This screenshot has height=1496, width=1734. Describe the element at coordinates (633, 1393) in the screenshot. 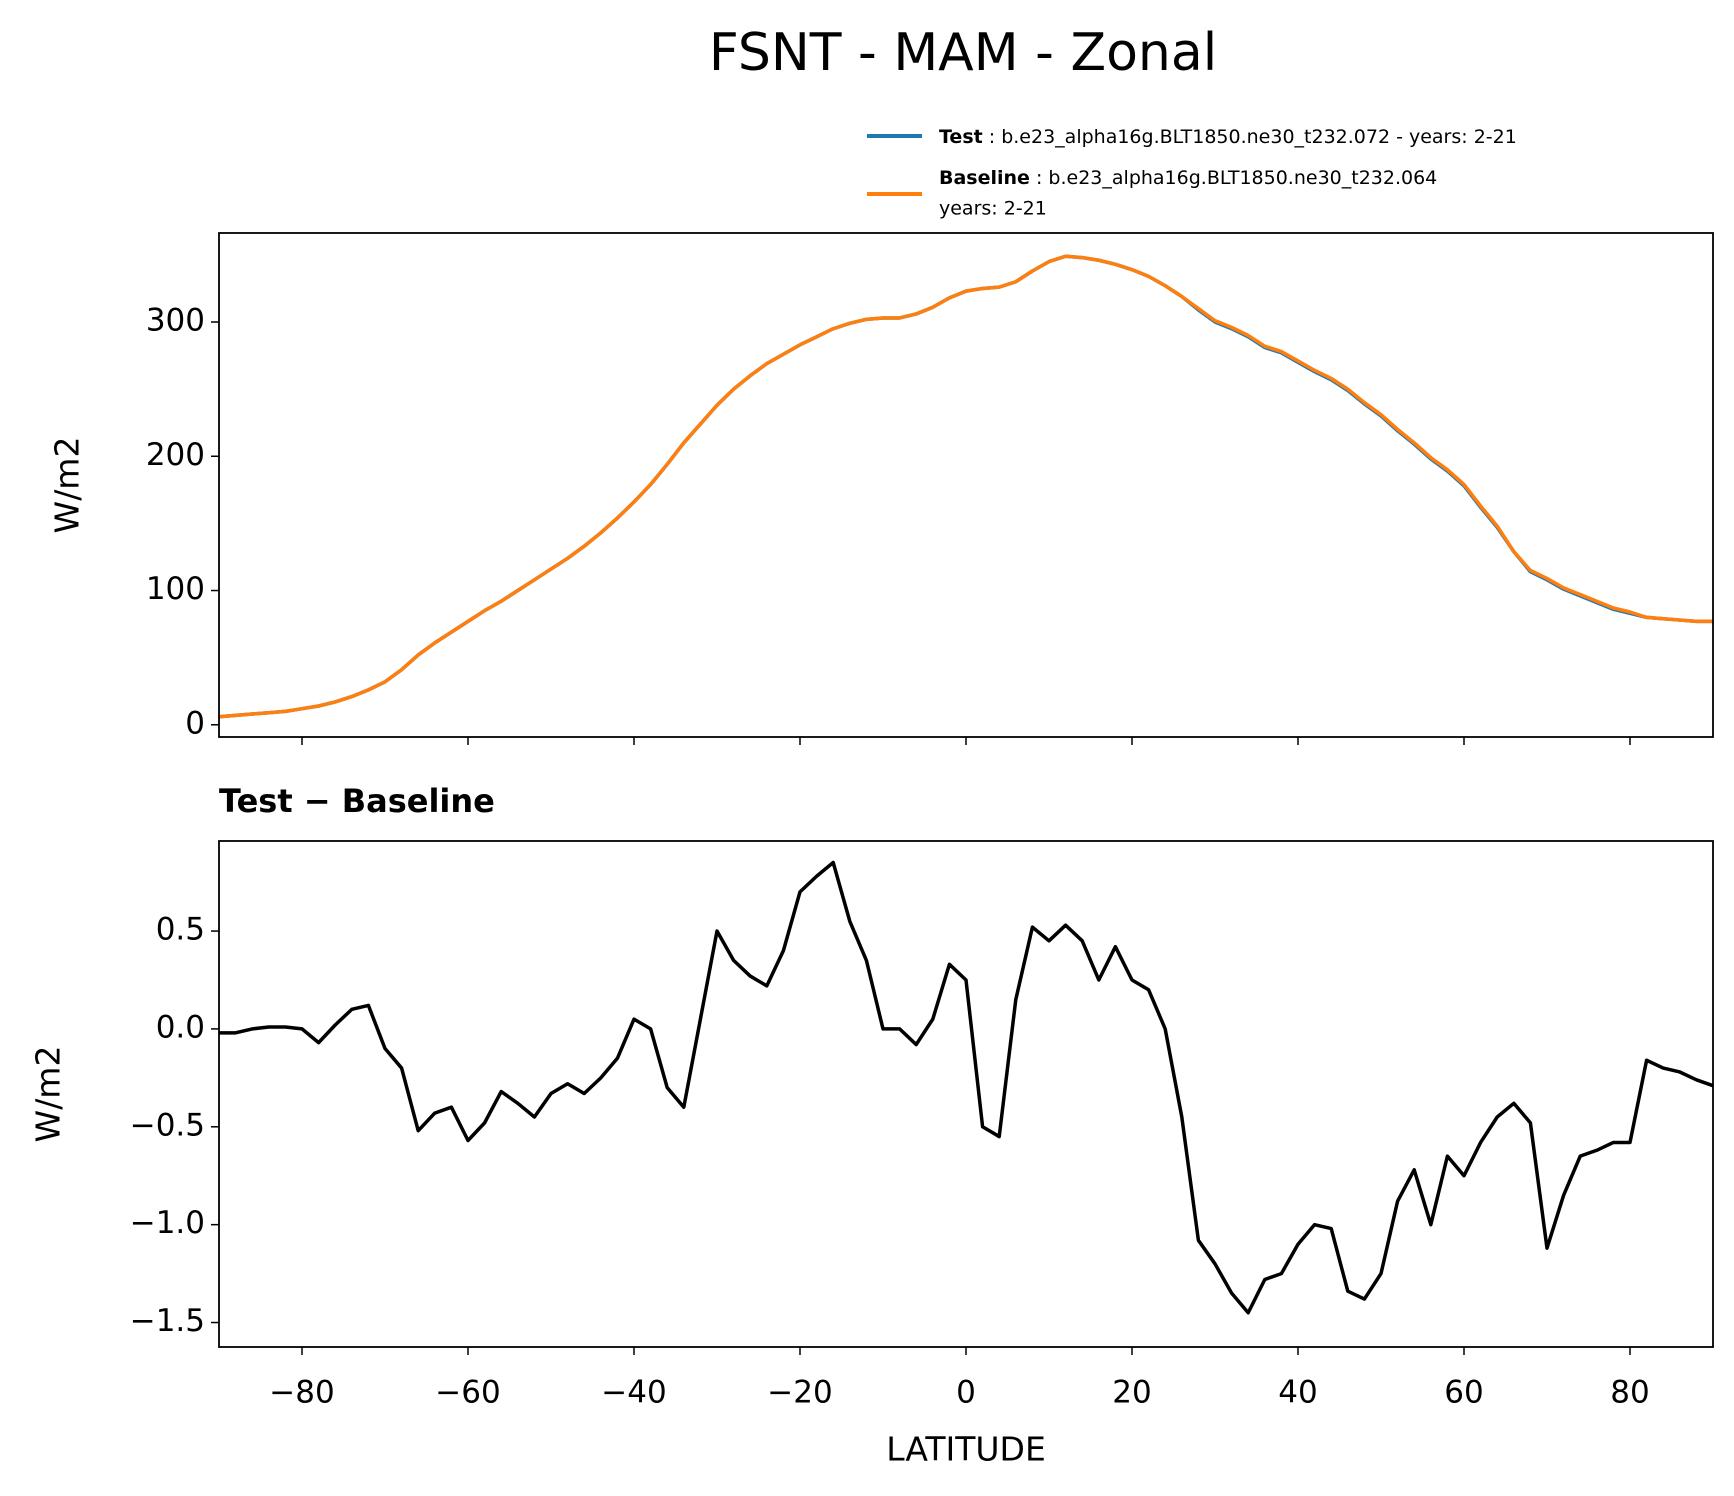

I see `x-tick-label: −40` at that location.